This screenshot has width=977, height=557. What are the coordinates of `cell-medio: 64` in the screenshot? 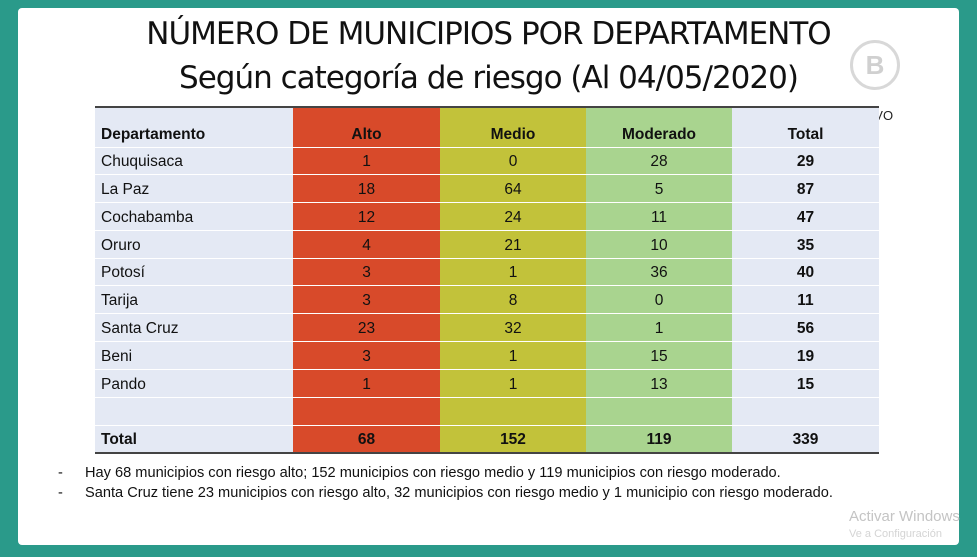 It's located at (513, 189).